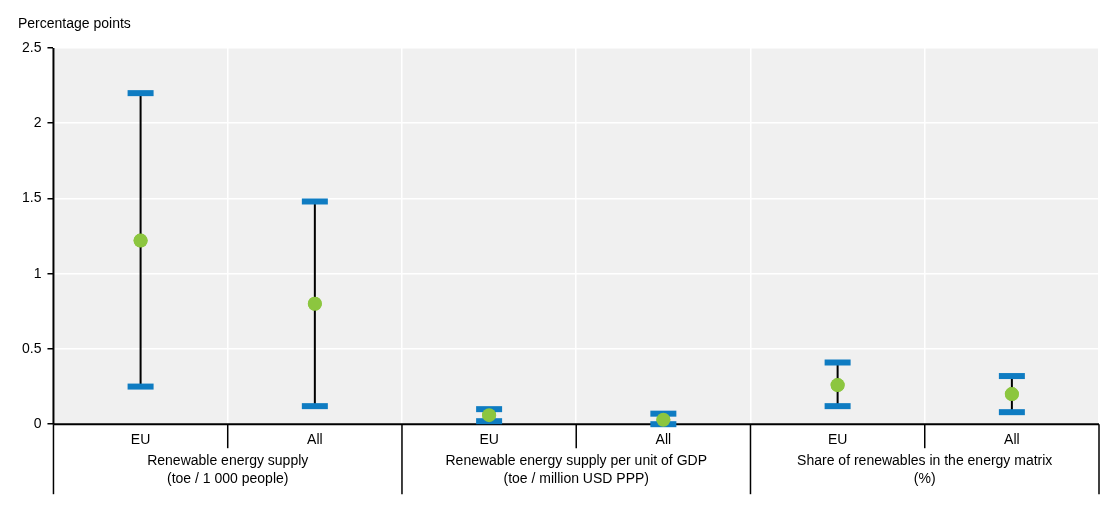 The image size is (1114, 521). I want to click on y-tick-label: 0, so click(37, 423).